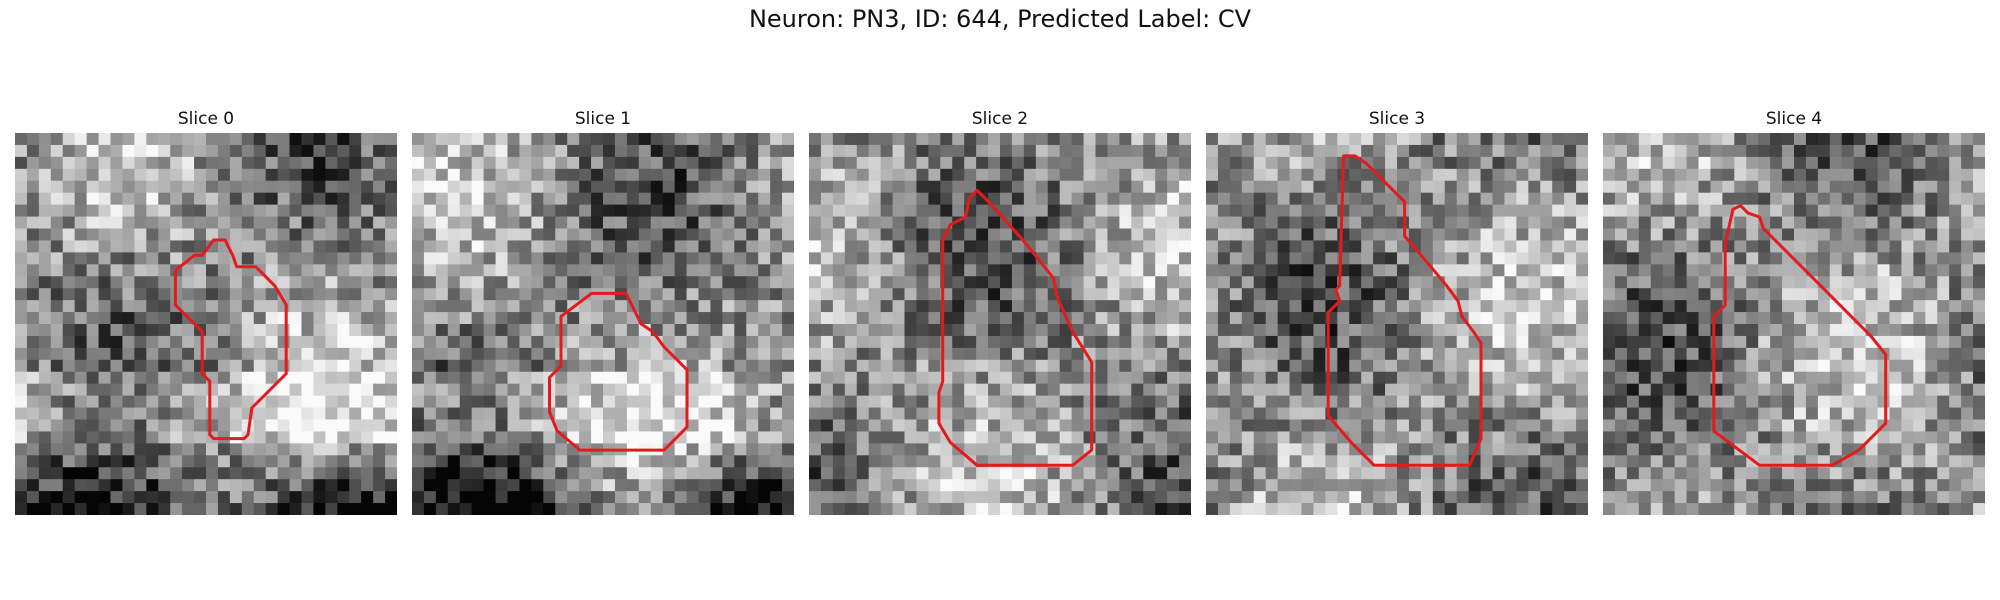  Describe the element at coordinates (603, 311) in the screenshot. I see `slice-panel-1: Slice 1` at that location.